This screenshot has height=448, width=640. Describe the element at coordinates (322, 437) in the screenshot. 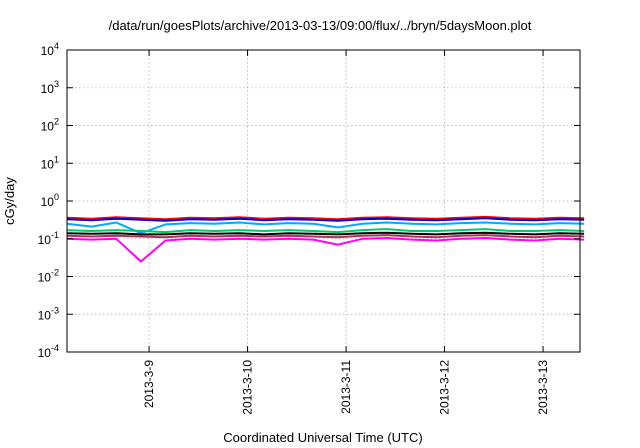

I see `x-axis-label: Coordinated Universal Time (UTC)` at that location.